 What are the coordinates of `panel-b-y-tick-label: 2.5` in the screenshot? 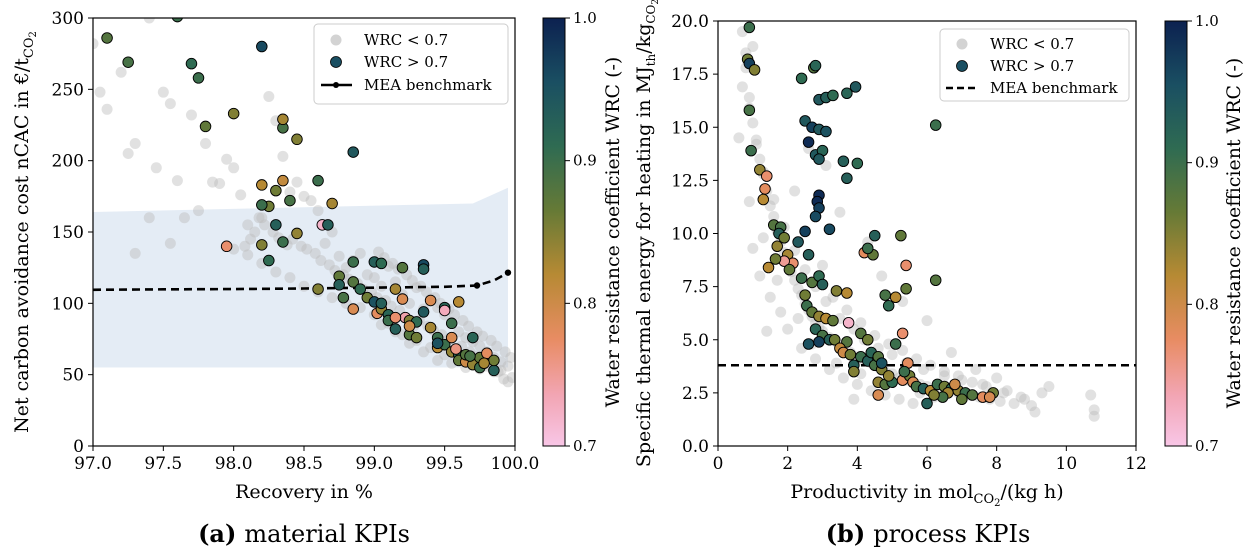 It's located at (695, 394).